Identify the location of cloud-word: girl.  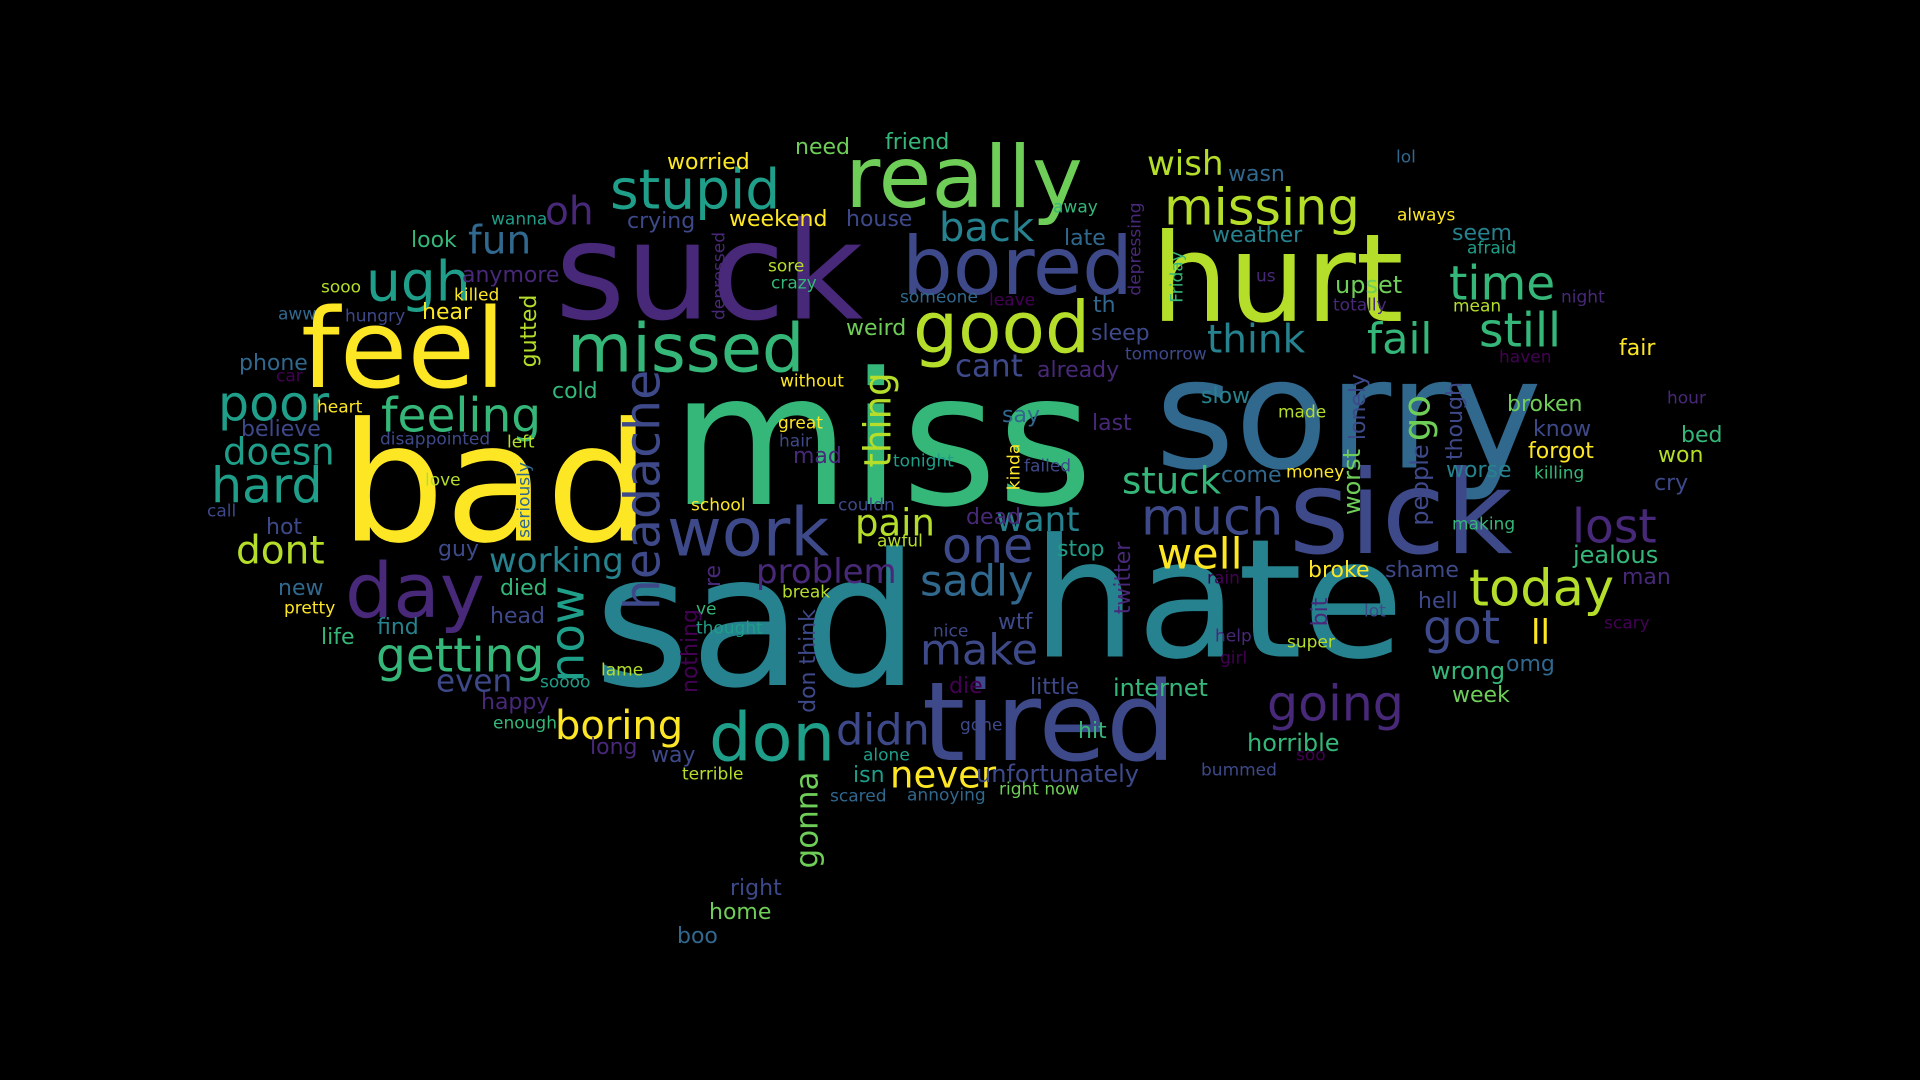
(1234, 658).